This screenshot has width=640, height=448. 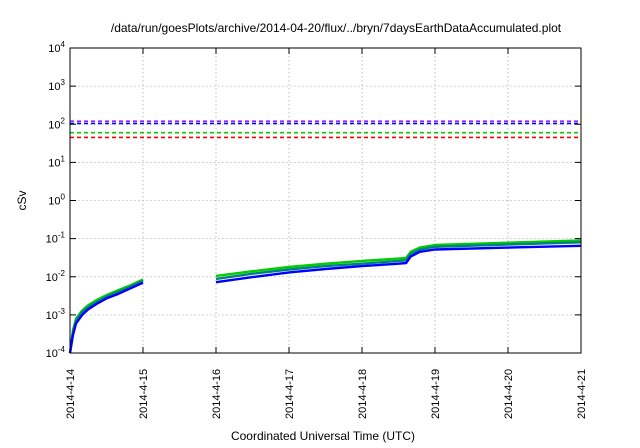 I want to click on y-tick-label: 10³, so click(x=56, y=85).